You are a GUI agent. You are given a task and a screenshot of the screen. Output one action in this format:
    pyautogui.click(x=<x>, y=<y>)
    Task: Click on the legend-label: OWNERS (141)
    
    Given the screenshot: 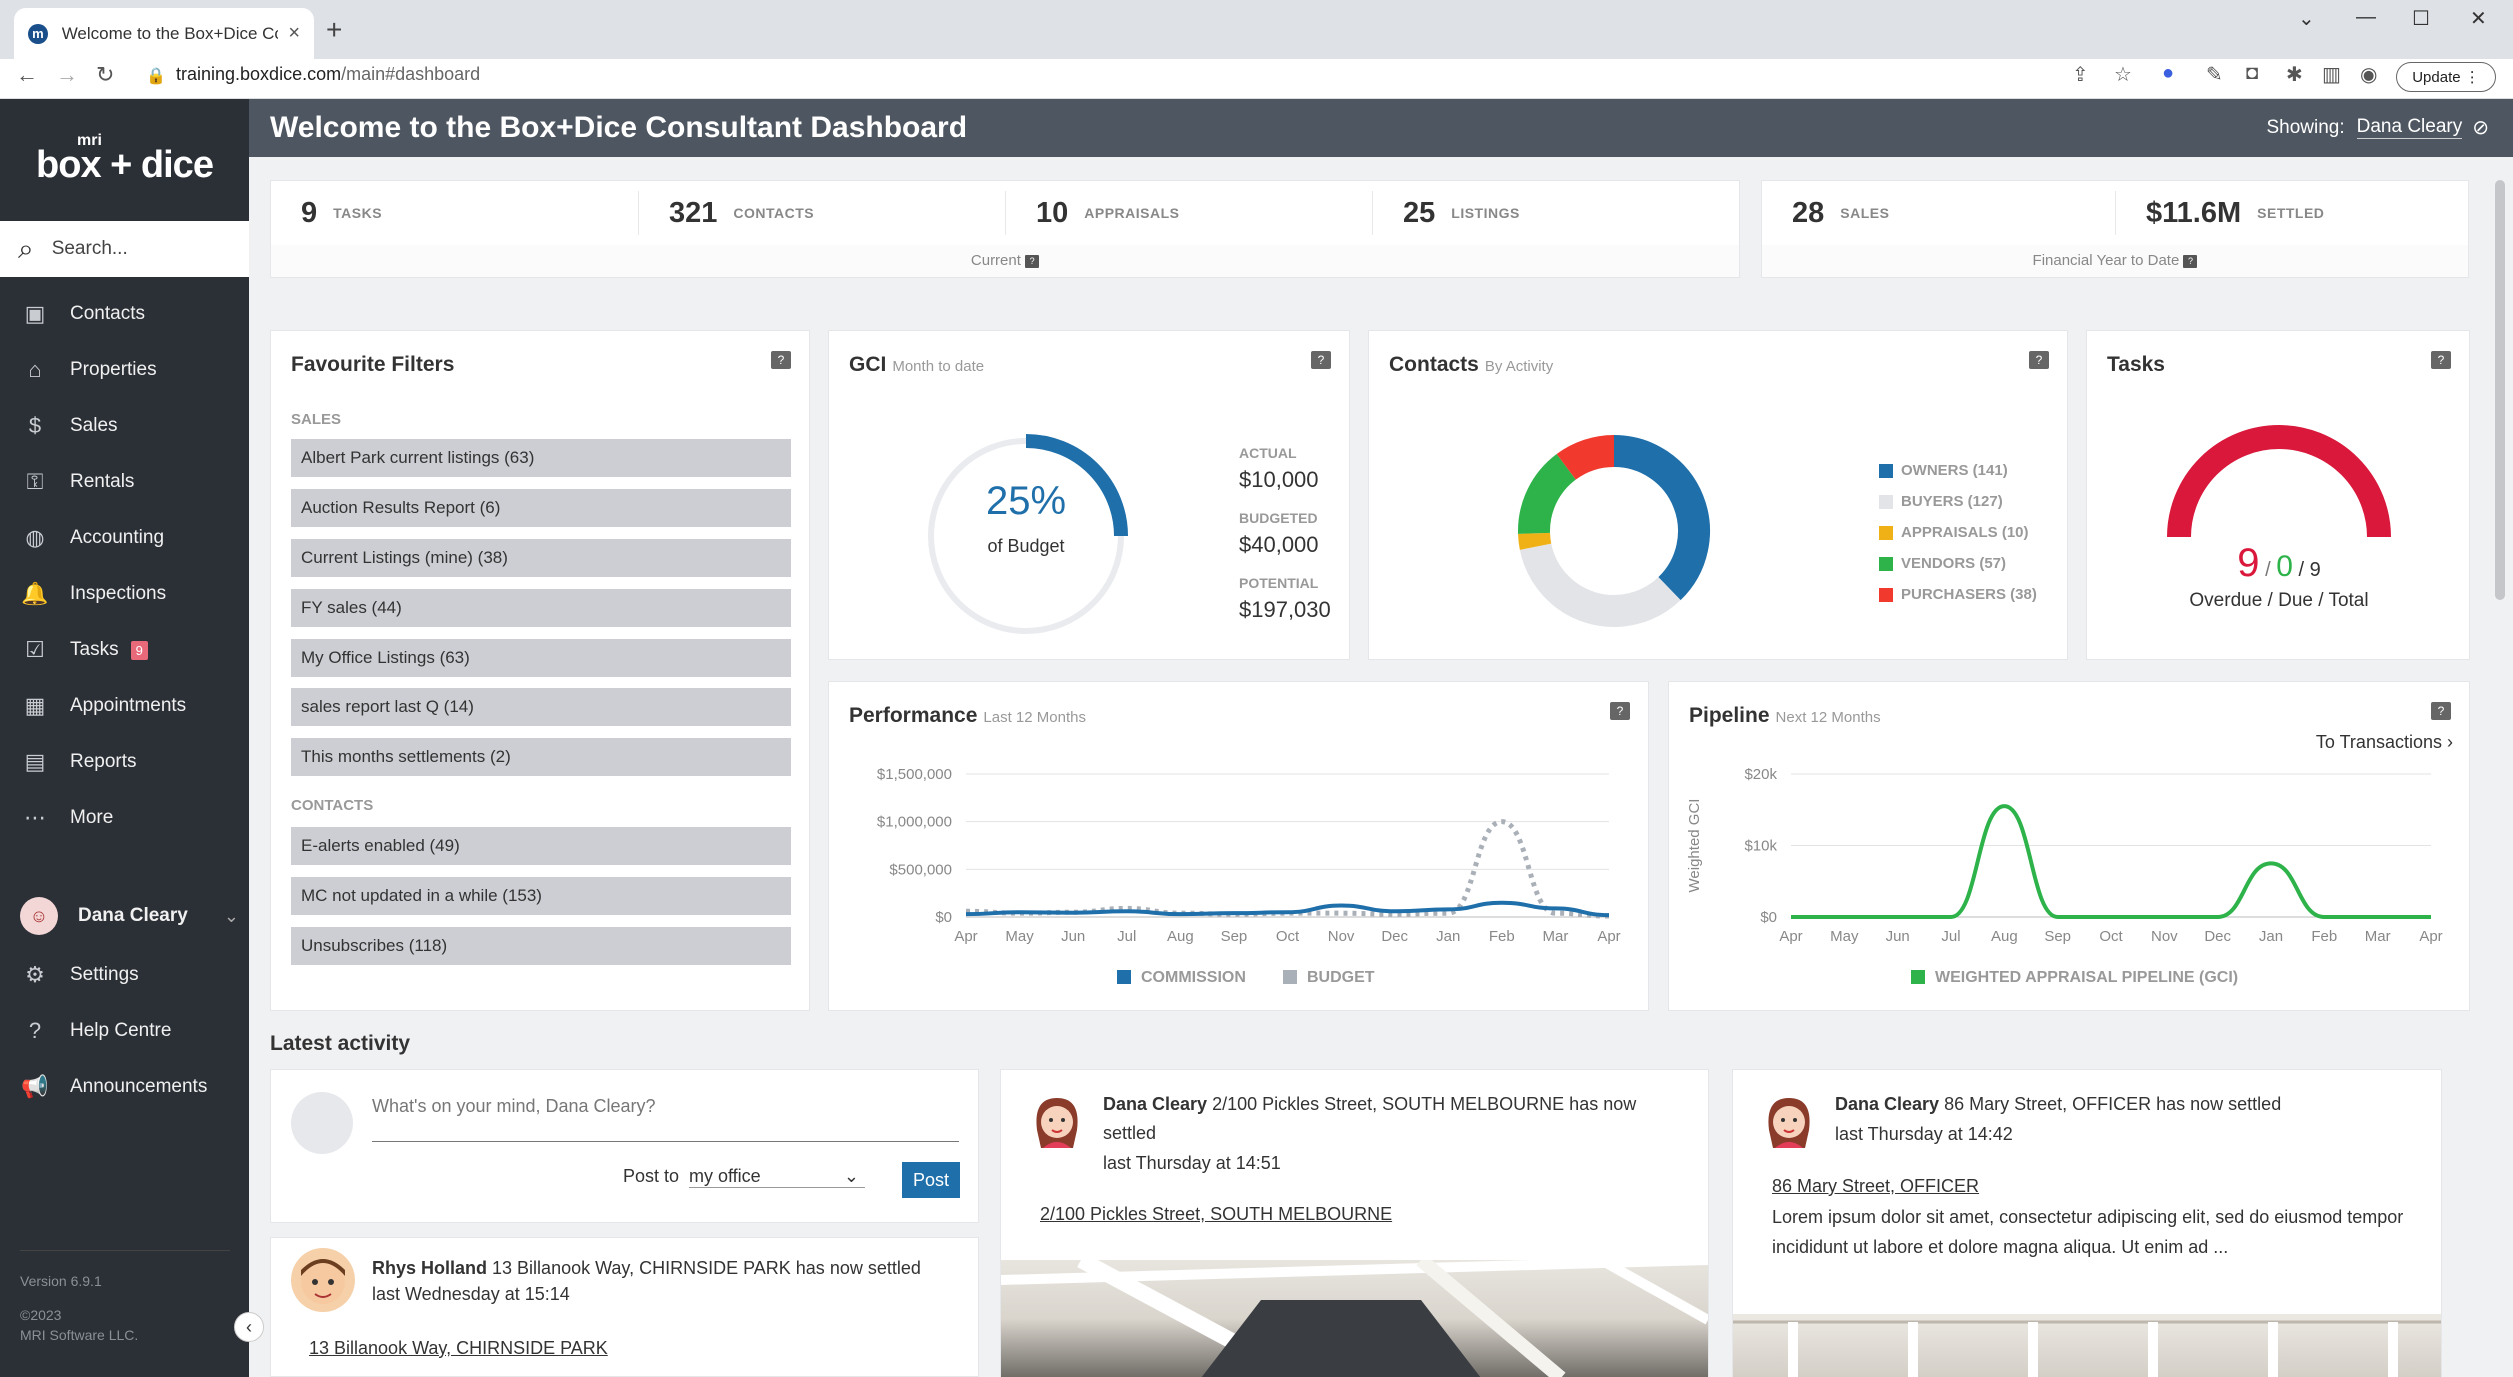 What is the action you would take?
    pyautogui.click(x=1954, y=470)
    